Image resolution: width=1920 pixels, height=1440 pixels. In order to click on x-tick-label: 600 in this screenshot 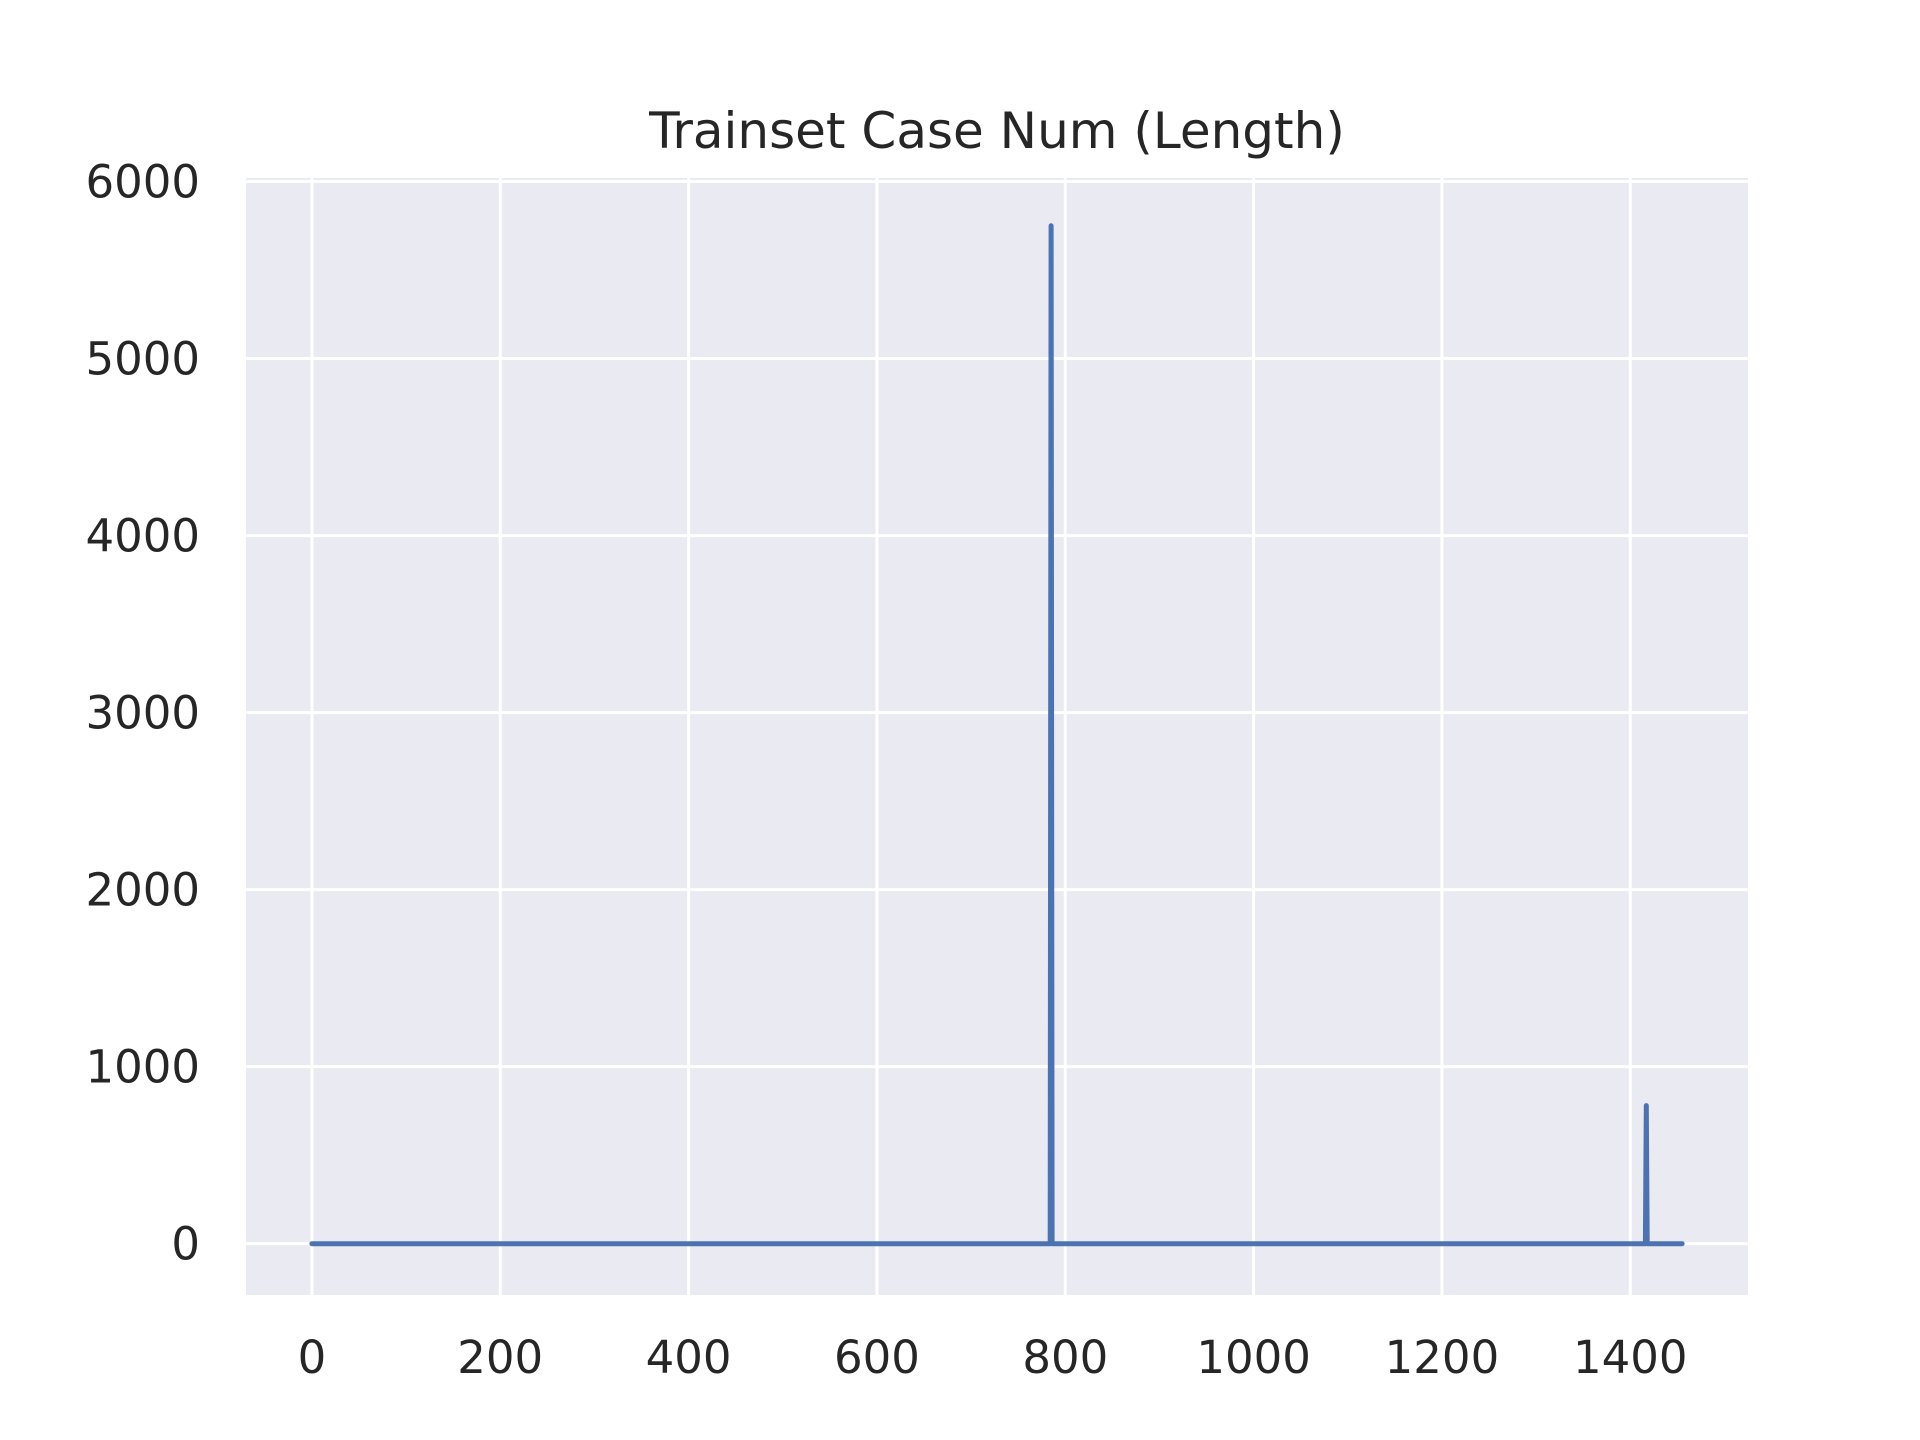, I will do `click(877, 1357)`.